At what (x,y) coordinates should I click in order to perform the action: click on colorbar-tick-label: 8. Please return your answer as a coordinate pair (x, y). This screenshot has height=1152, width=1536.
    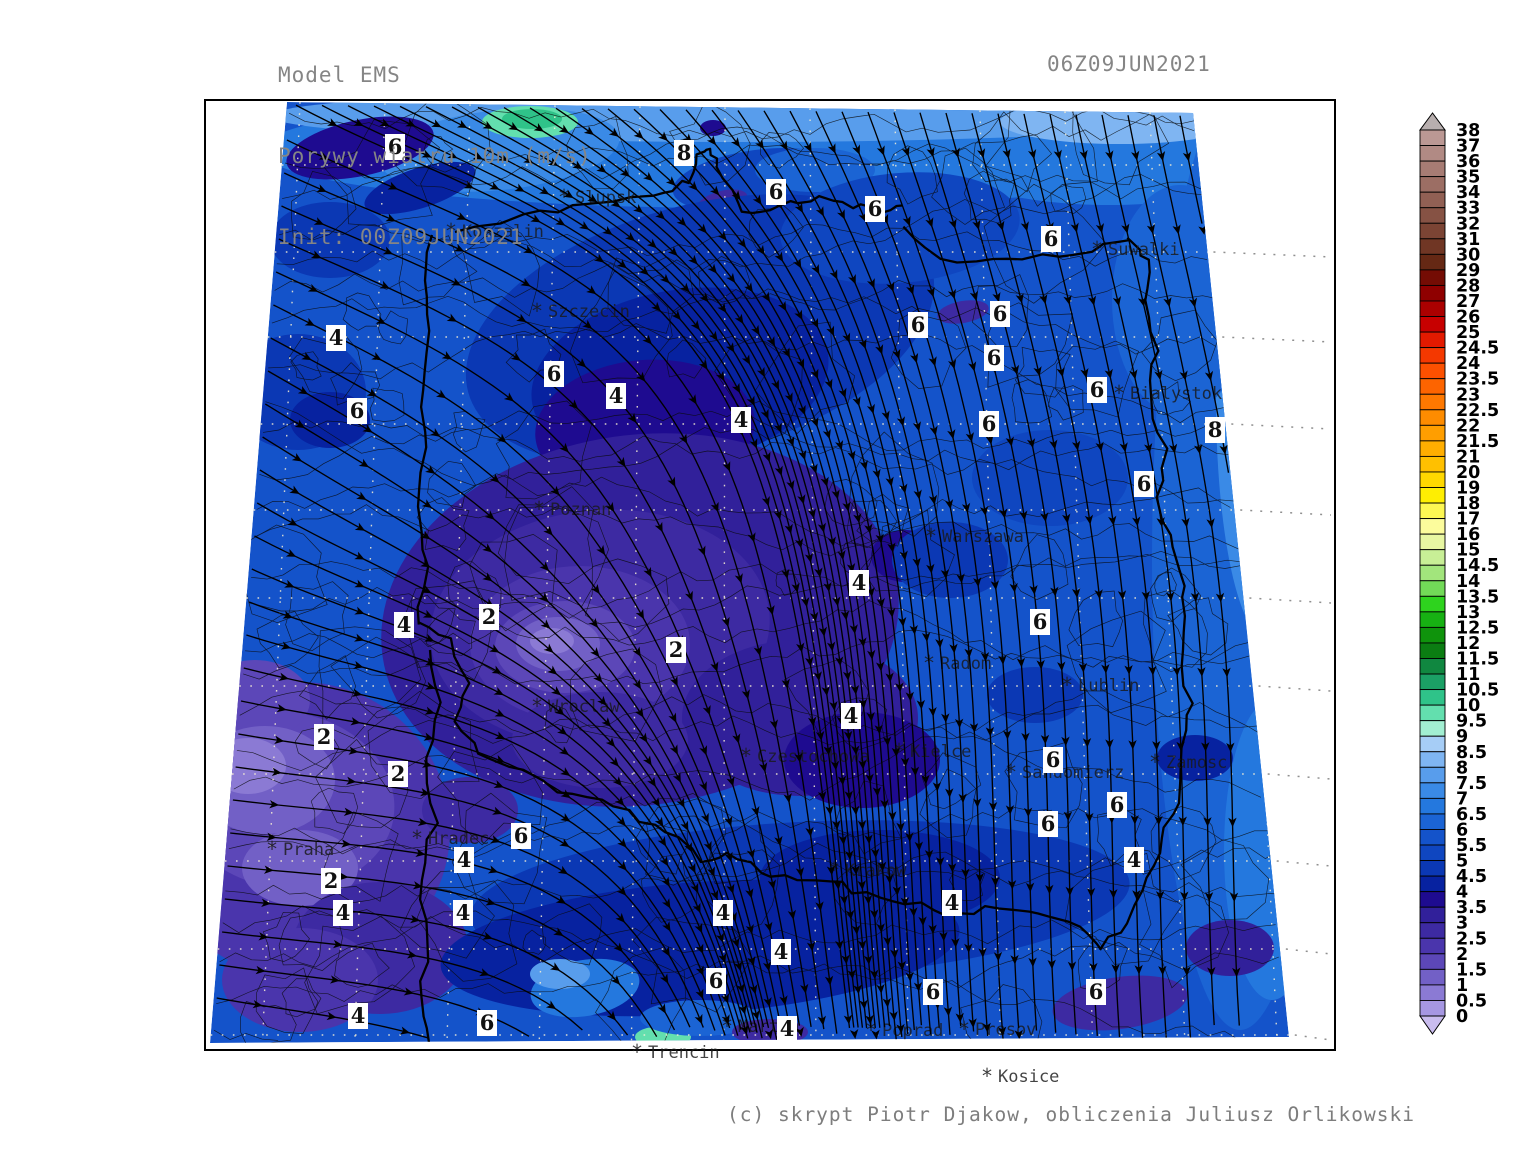
    Looking at the image, I should click on (1462, 768).